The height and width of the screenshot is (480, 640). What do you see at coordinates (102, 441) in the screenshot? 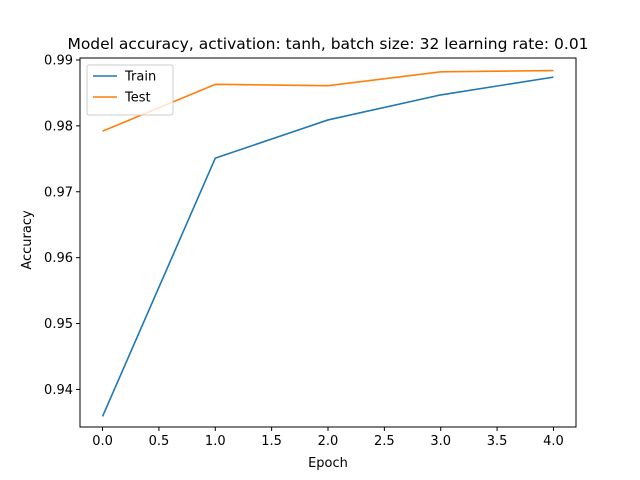
I see `x-tick-label: 0.0` at bounding box center [102, 441].